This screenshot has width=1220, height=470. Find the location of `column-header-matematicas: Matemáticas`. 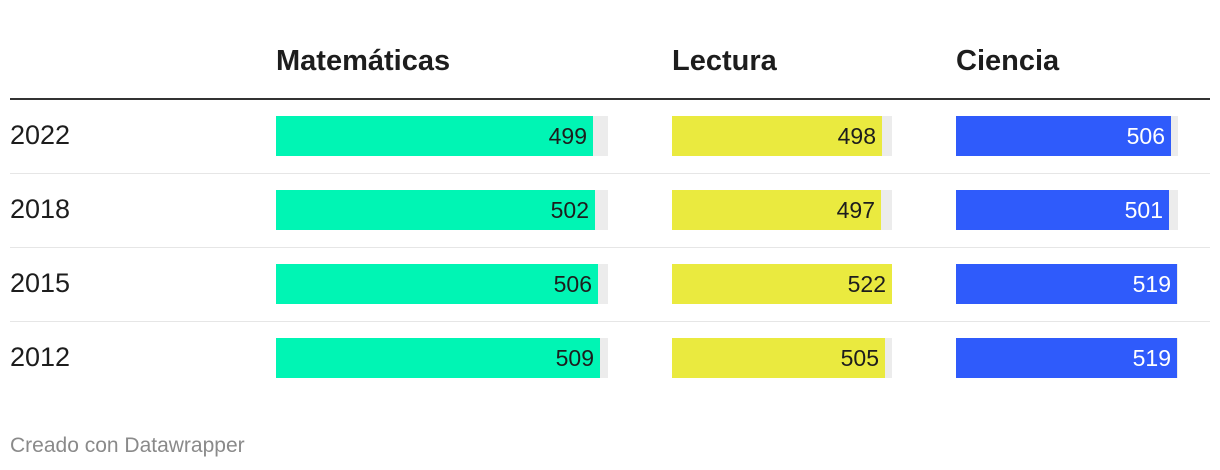

column-header-matematicas: Matemáticas is located at coordinates (363, 61).